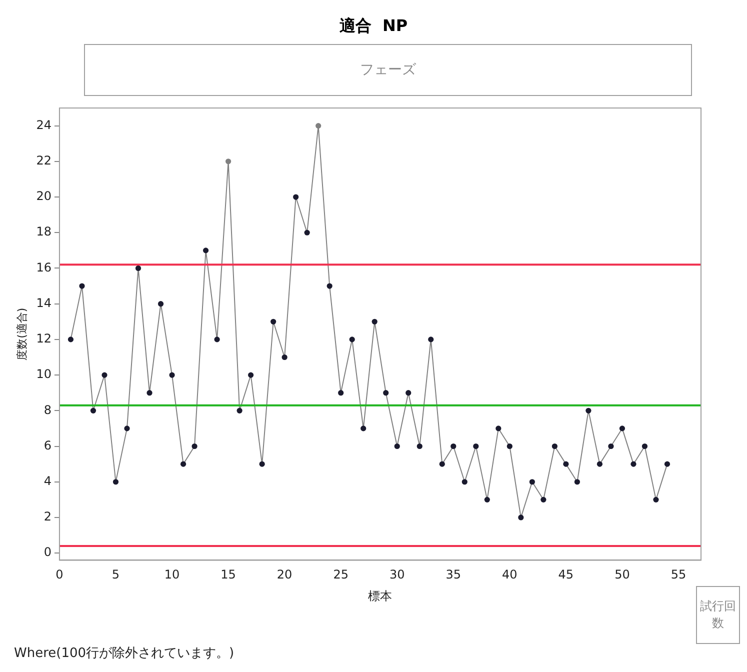  I want to click on y-tick-label: 20, so click(44, 196).